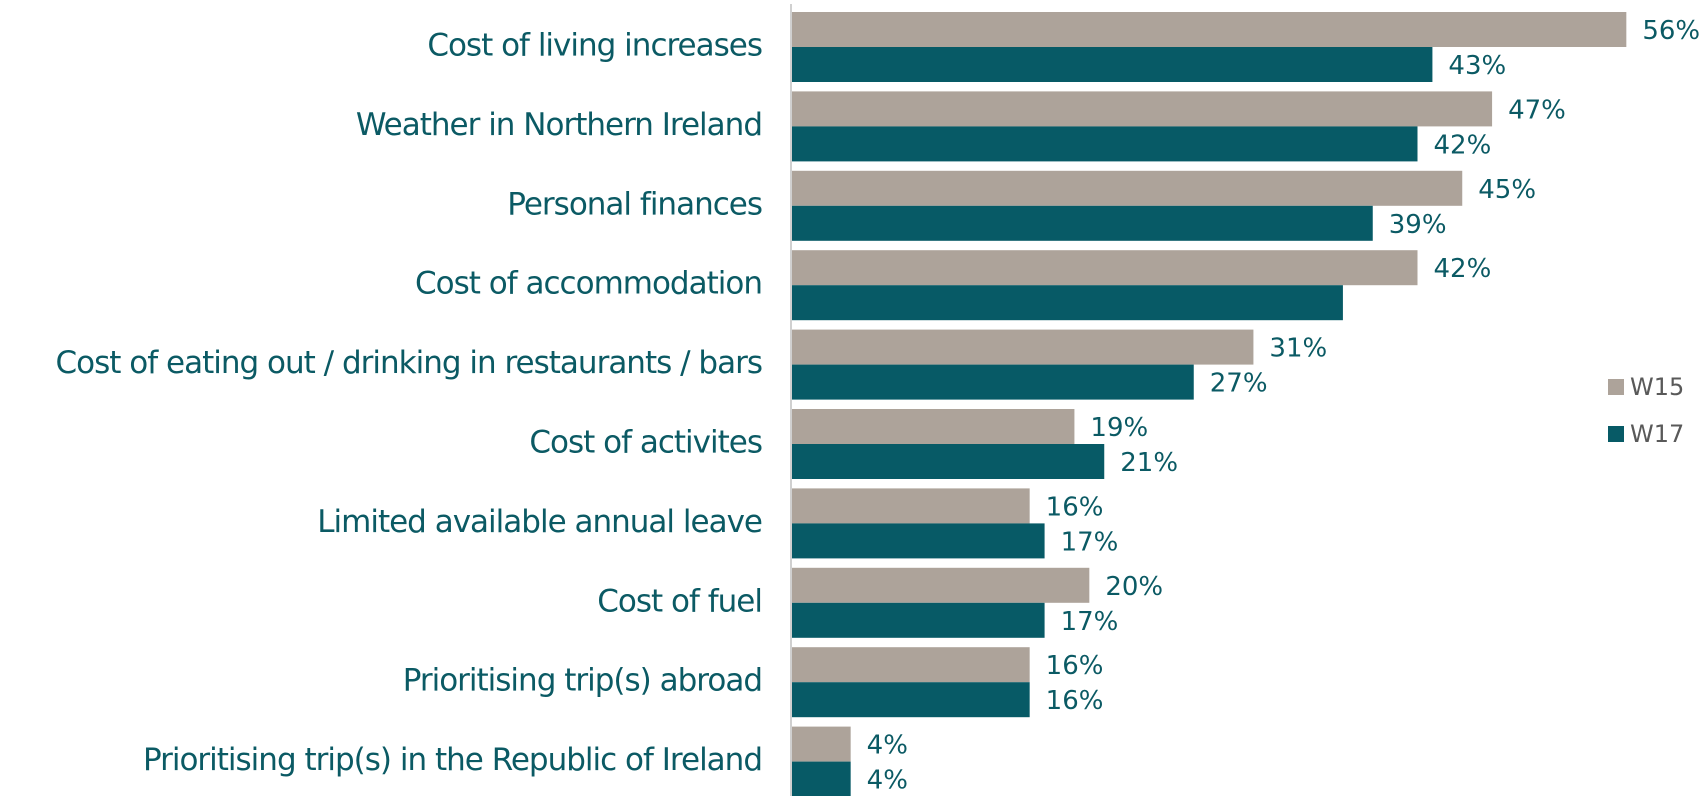  What do you see at coordinates (645, 443) in the screenshot?
I see `category-label: Cost of activites` at bounding box center [645, 443].